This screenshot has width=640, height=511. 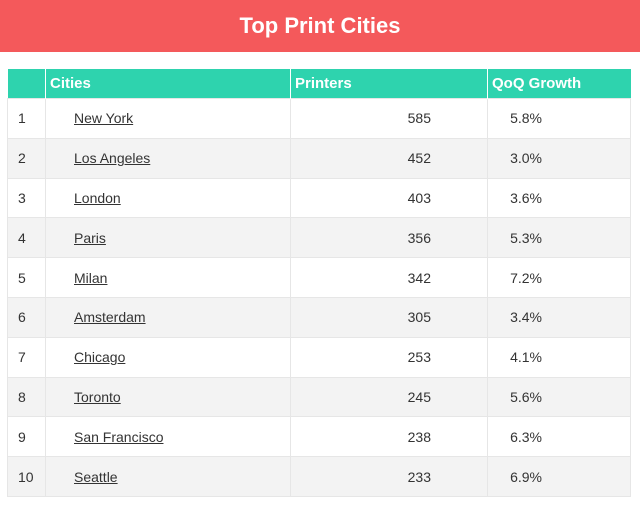 What do you see at coordinates (168, 198) in the screenshot?
I see `city-cell: London` at bounding box center [168, 198].